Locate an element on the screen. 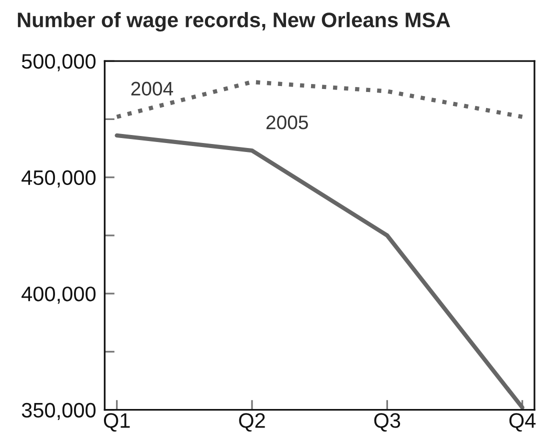 This screenshot has height=436, width=551. y-tick-label: 450,000 is located at coordinates (59, 179).